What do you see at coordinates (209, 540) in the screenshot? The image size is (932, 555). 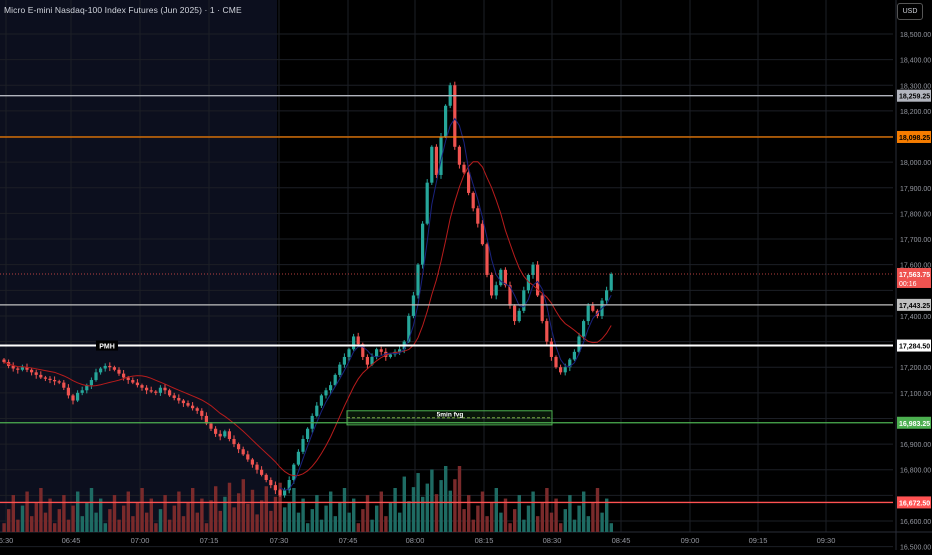 I see `time-tick-label: 07:15` at bounding box center [209, 540].